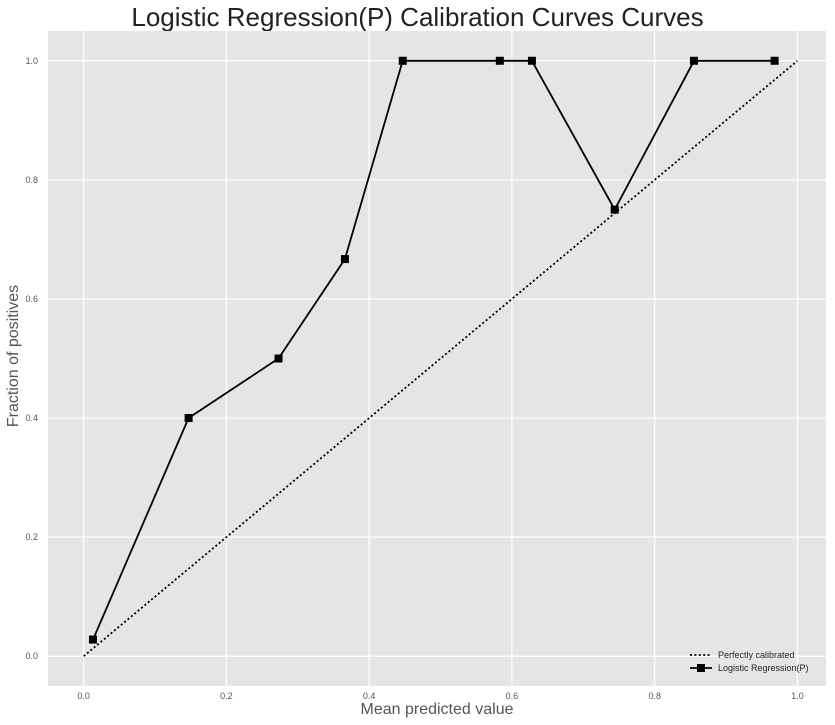  What do you see at coordinates (654, 696) in the screenshot?
I see `x-tick-label: 0.8` at bounding box center [654, 696].